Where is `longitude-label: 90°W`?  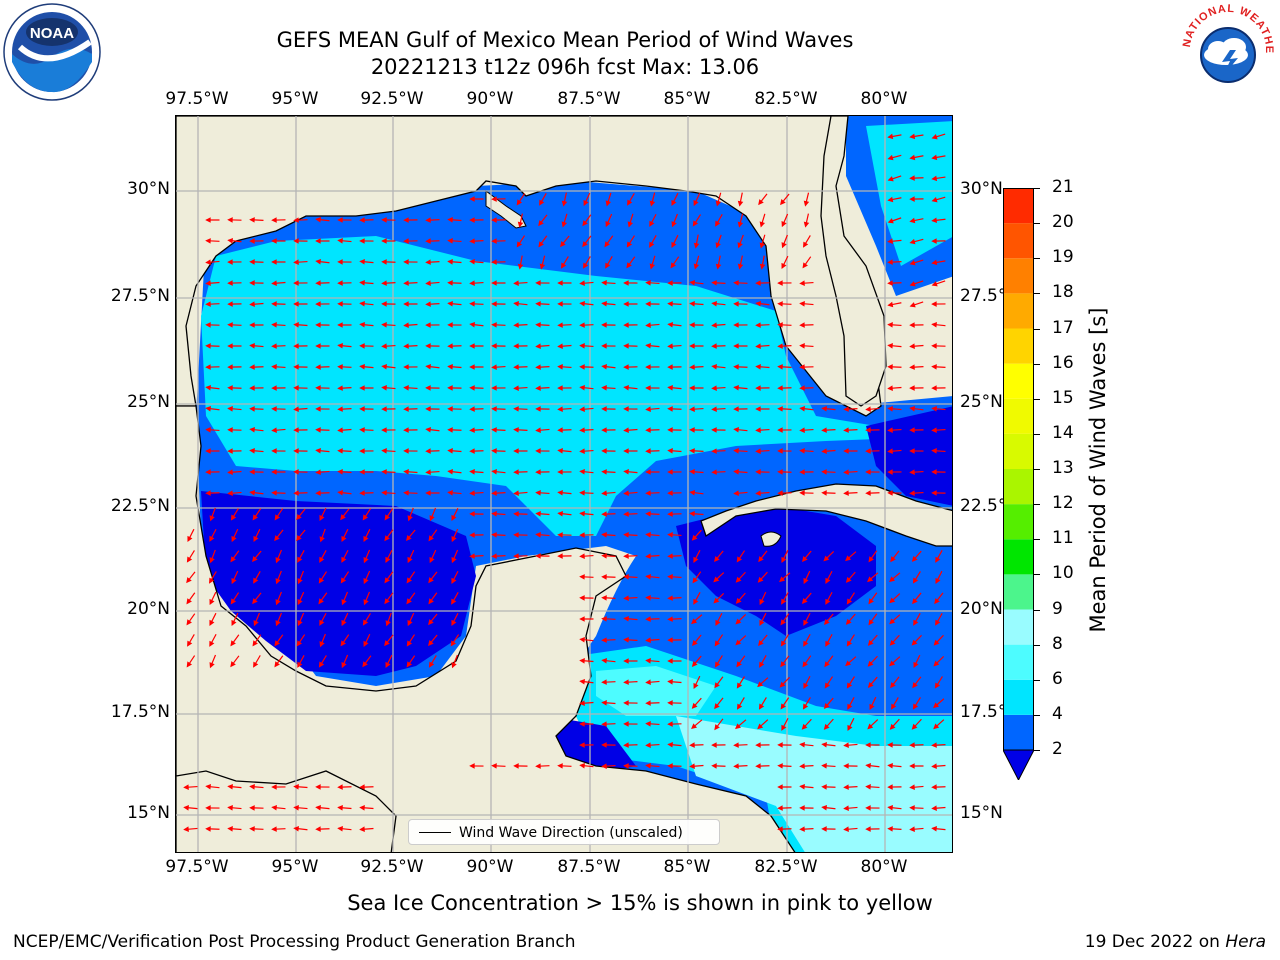
longitude-label: 90°W is located at coordinates (490, 99).